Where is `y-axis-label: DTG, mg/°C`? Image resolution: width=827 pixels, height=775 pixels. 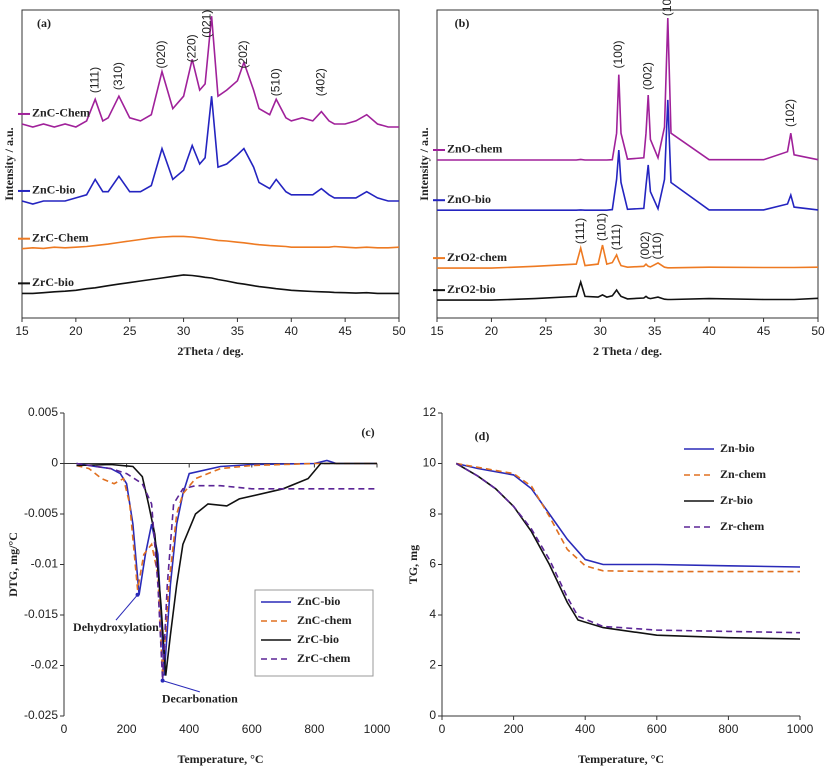
y-axis-label: DTG, mg/°C is located at coordinates (13, 564).